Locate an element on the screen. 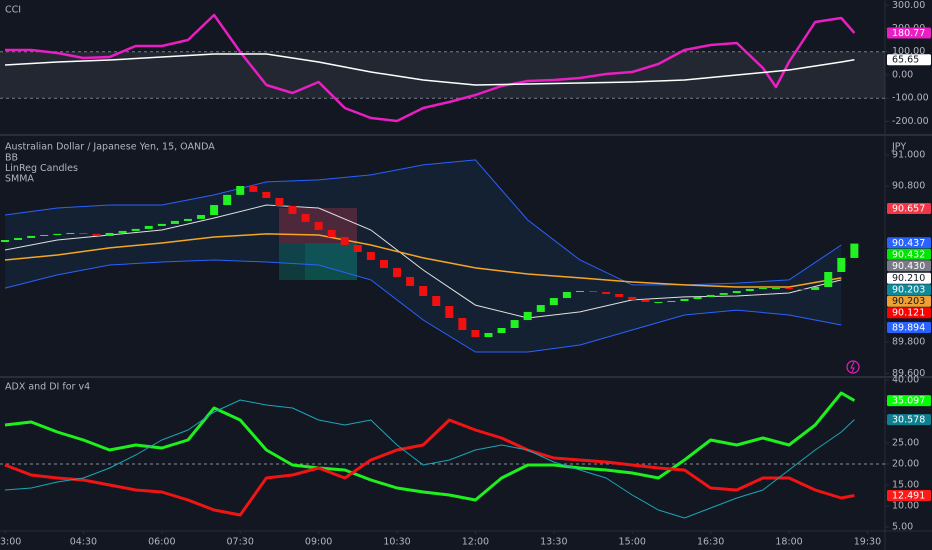  y-tick-label: 5.00 is located at coordinates (902, 527).